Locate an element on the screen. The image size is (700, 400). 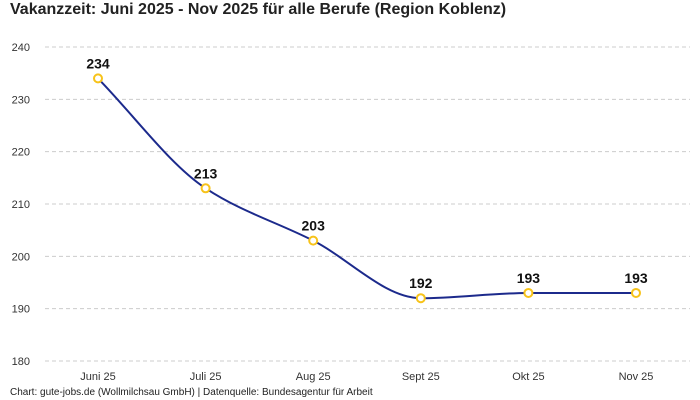
data-label: 234 is located at coordinates (98, 63).